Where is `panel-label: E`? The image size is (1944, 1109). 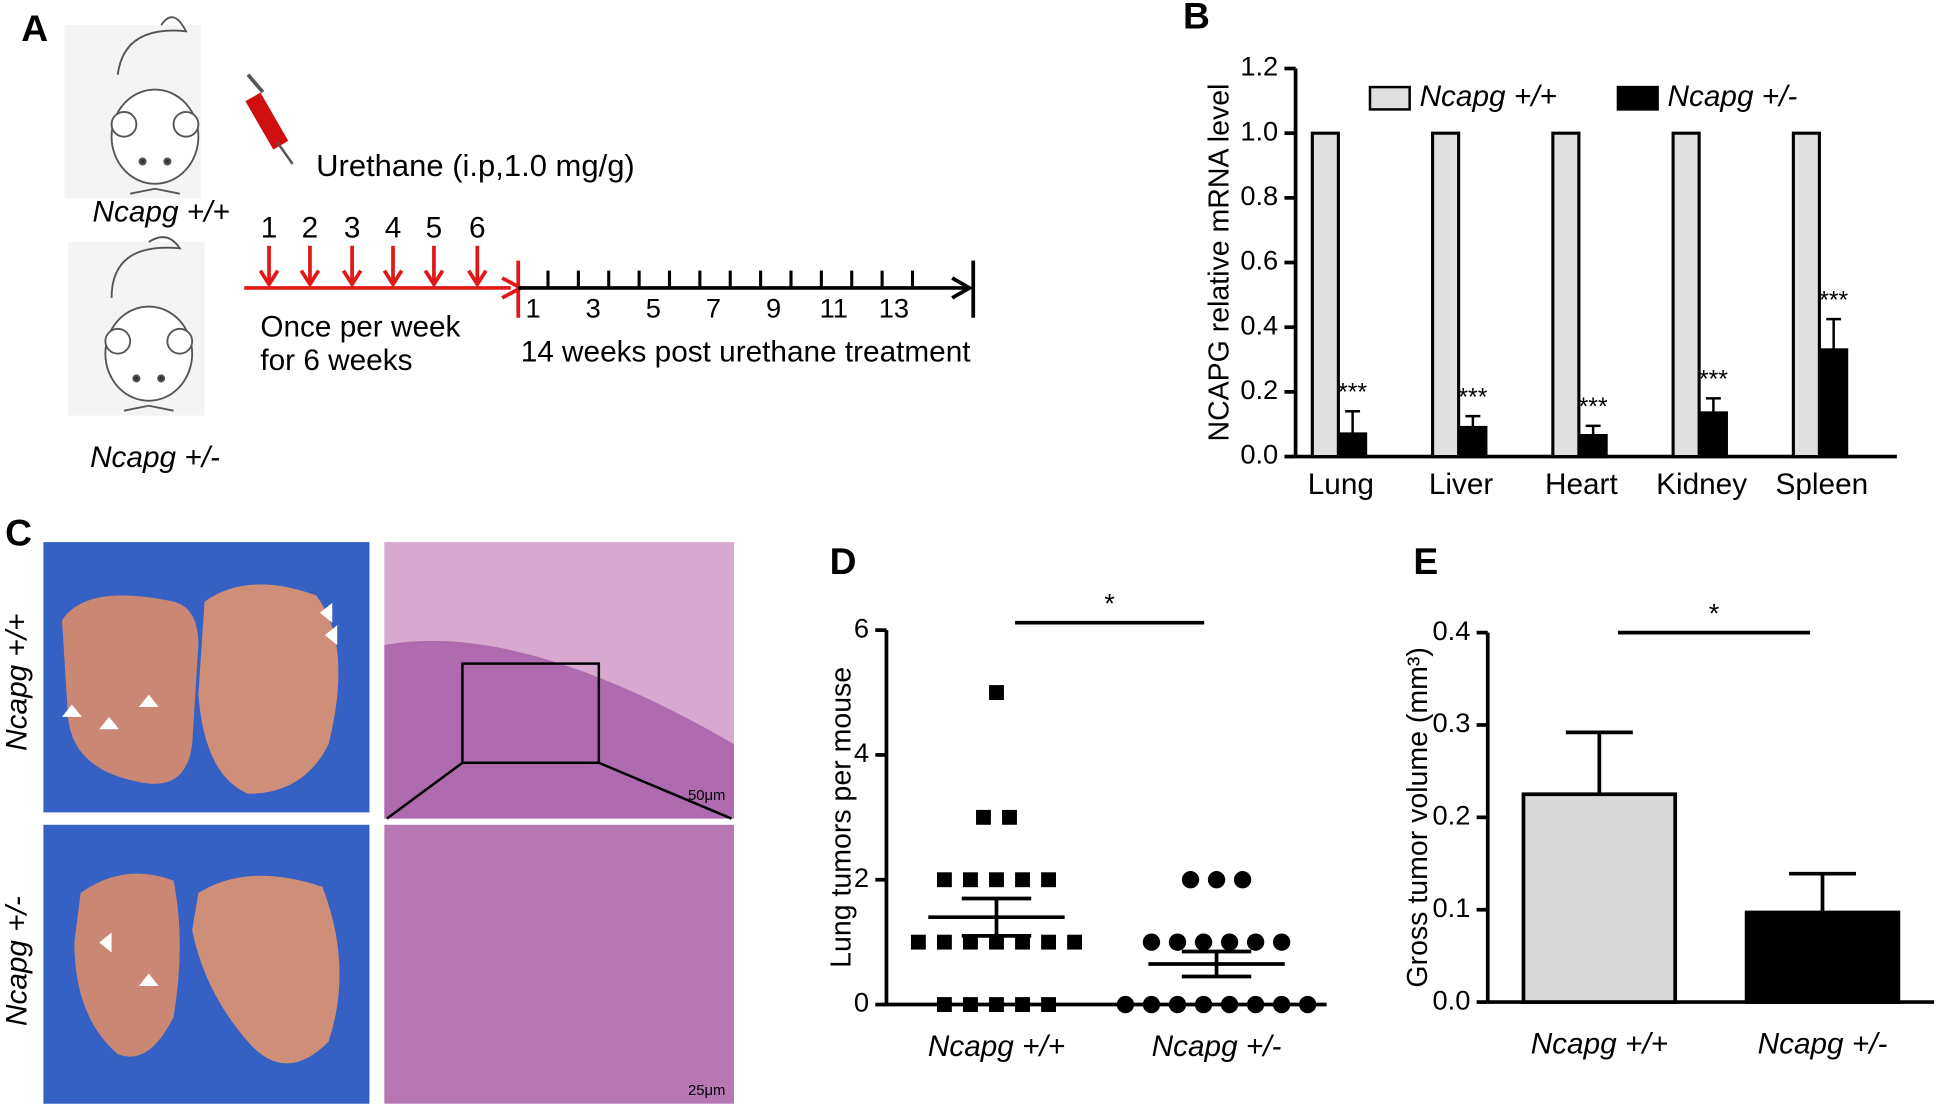
panel-label: E is located at coordinates (1425, 561).